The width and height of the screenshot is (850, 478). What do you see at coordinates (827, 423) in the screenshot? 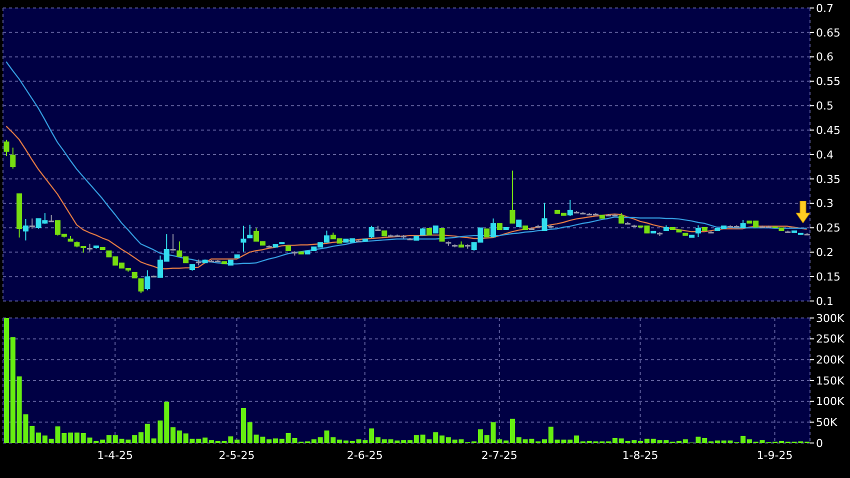
I see `y-tick-label: 50K` at bounding box center [827, 423].